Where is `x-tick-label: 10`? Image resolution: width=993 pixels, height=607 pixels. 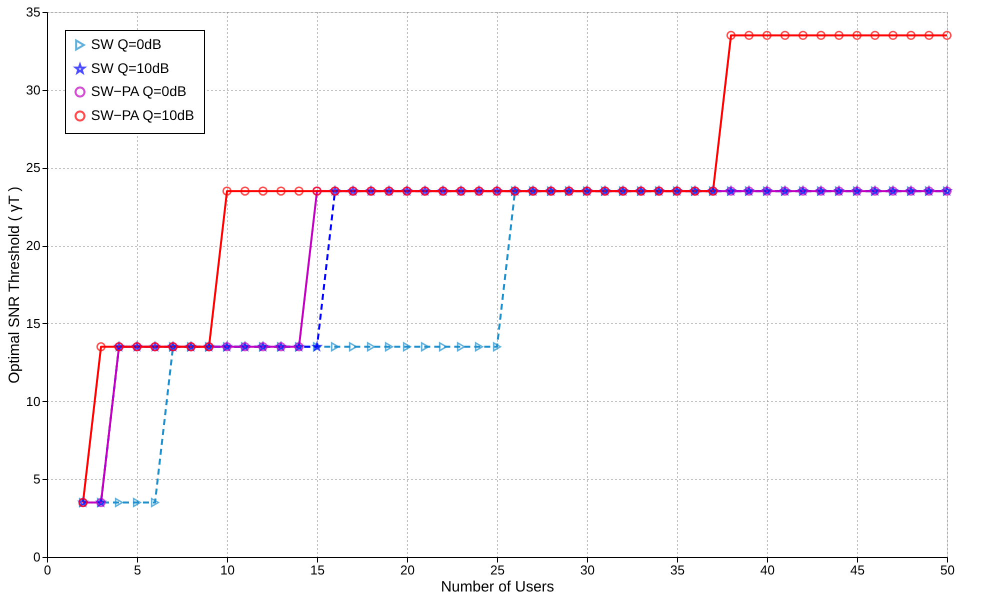
x-tick-label: 10 is located at coordinates (227, 570).